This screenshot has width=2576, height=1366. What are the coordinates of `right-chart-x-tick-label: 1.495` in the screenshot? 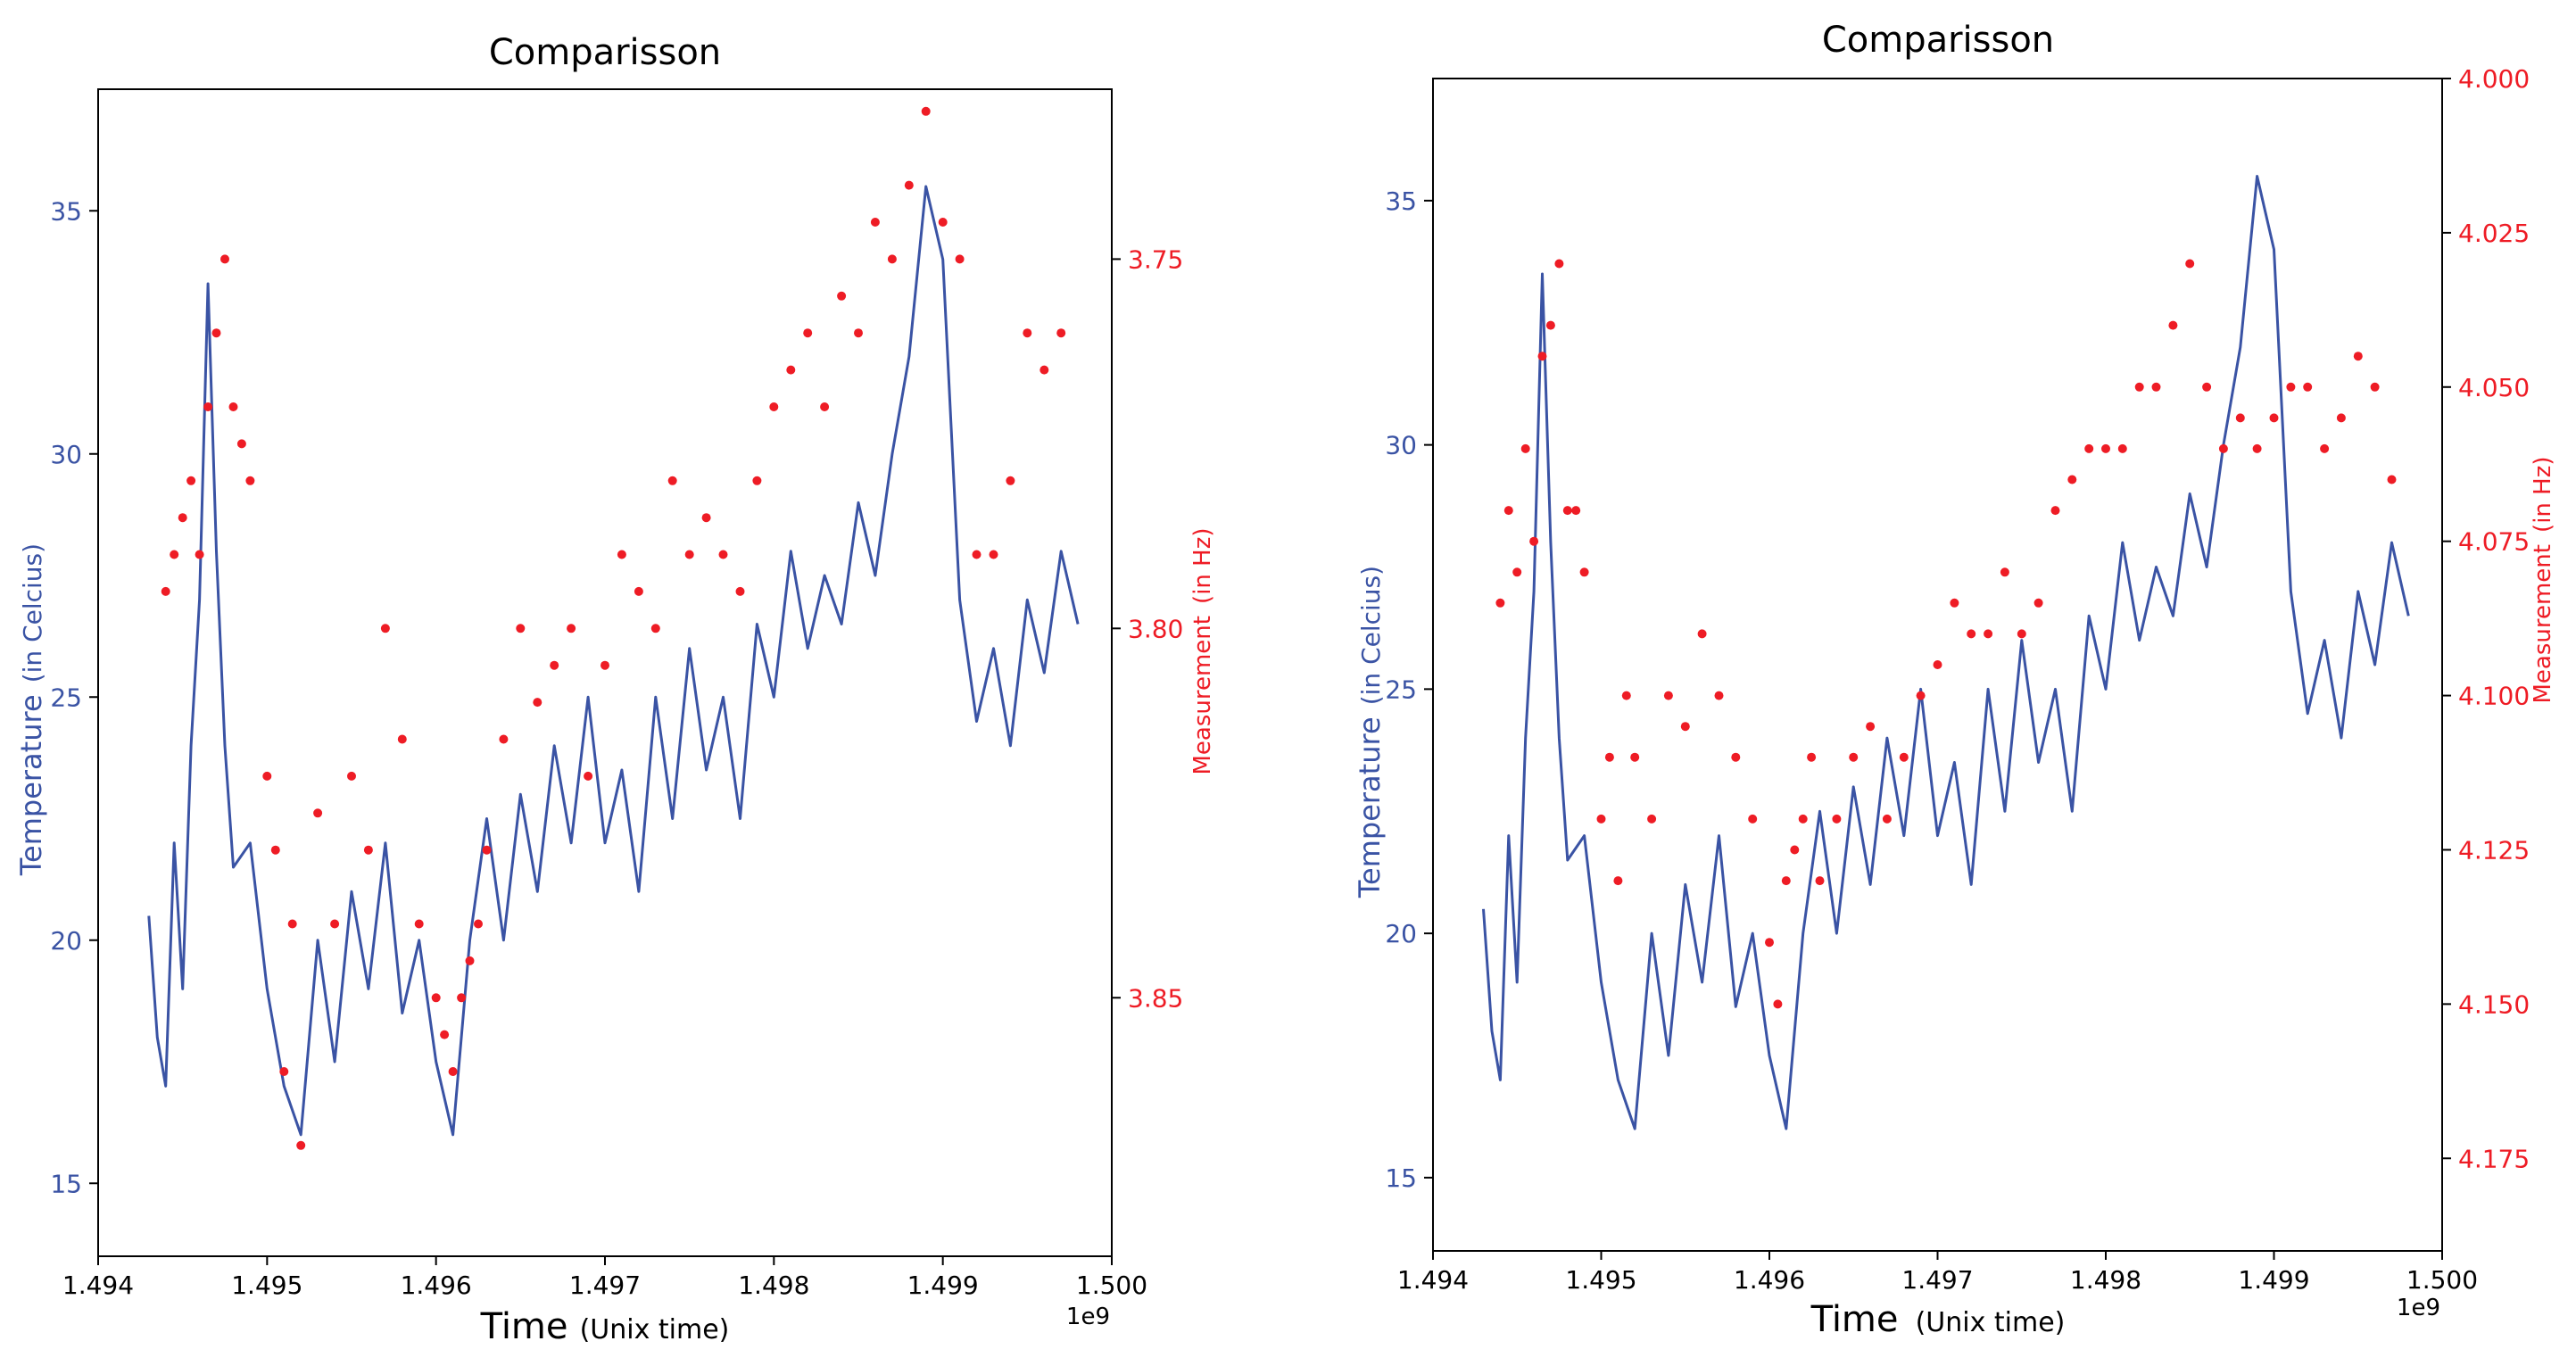 It's located at (1600, 1280).